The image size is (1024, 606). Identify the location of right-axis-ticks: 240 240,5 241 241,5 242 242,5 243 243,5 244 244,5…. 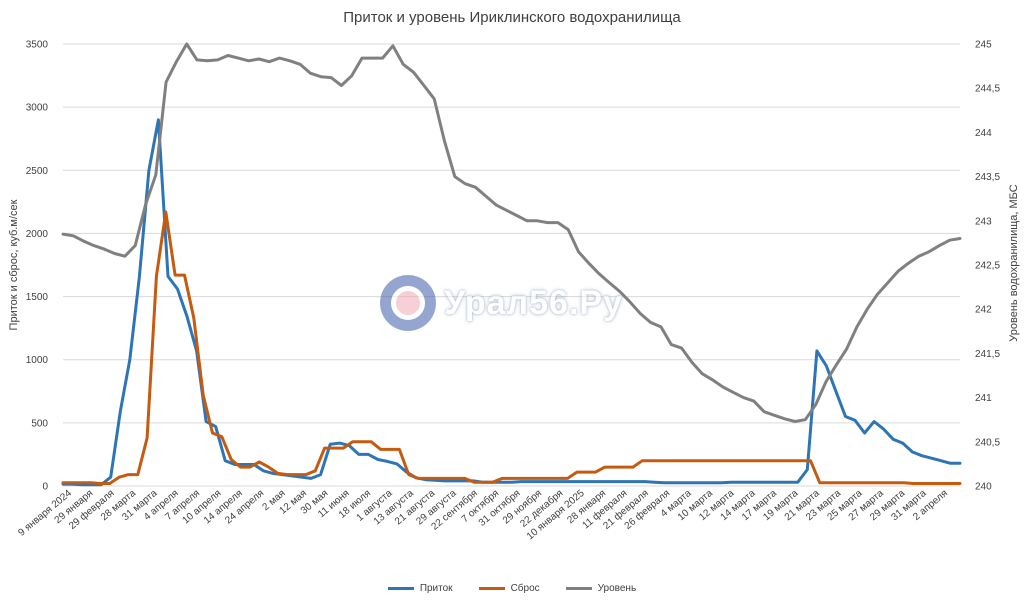
(987, 266).